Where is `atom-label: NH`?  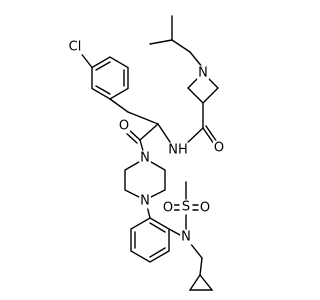 atom-label: NH is located at coordinates (178, 150).